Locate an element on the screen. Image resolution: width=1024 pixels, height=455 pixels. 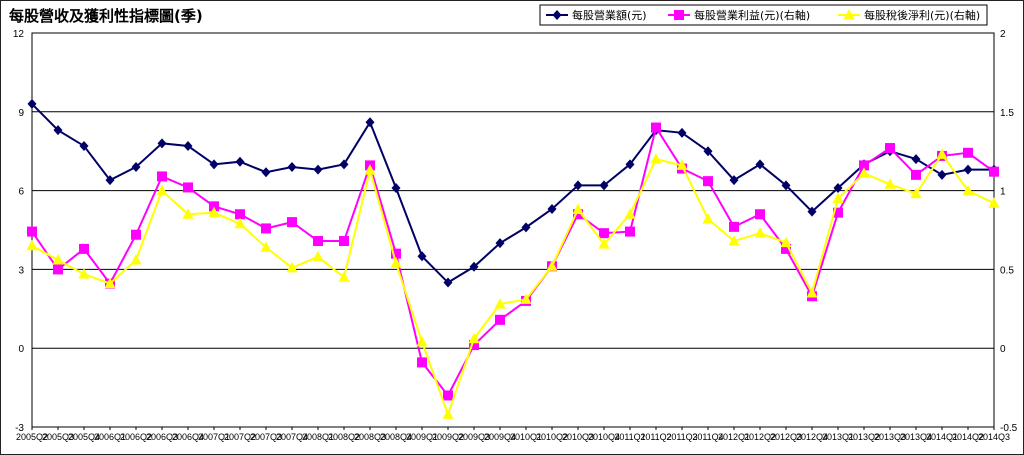
y-left-tick-label: 6 is located at coordinates (21, 192).